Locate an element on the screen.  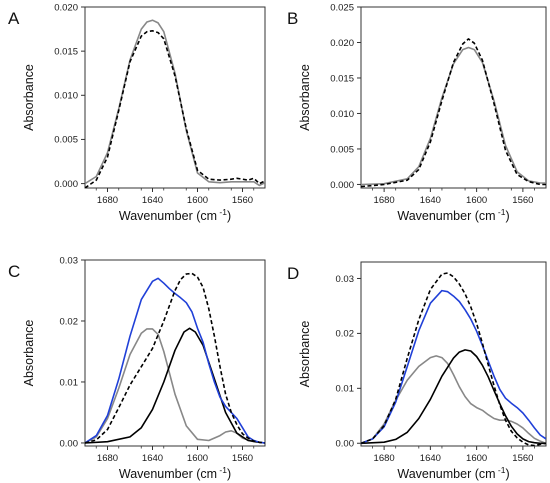
panel-label: B is located at coordinates (292, 18).